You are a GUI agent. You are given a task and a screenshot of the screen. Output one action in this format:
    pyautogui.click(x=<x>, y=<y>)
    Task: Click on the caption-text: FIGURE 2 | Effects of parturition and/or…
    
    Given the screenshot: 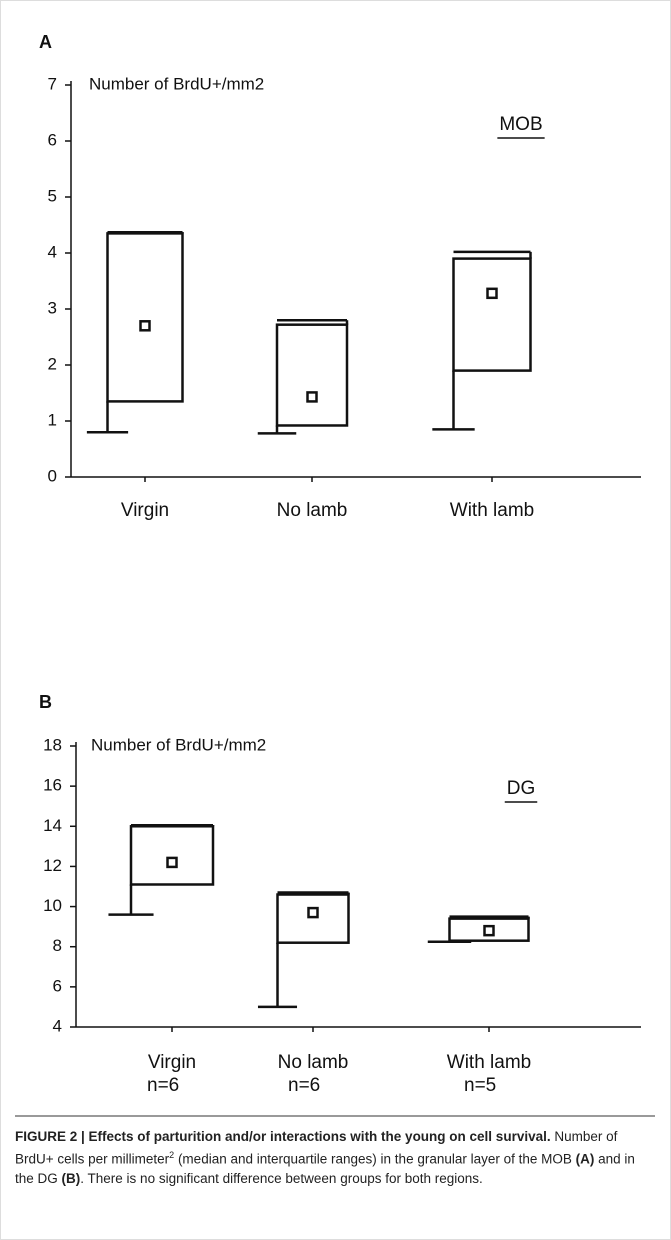 What is the action you would take?
    pyautogui.click(x=283, y=1136)
    